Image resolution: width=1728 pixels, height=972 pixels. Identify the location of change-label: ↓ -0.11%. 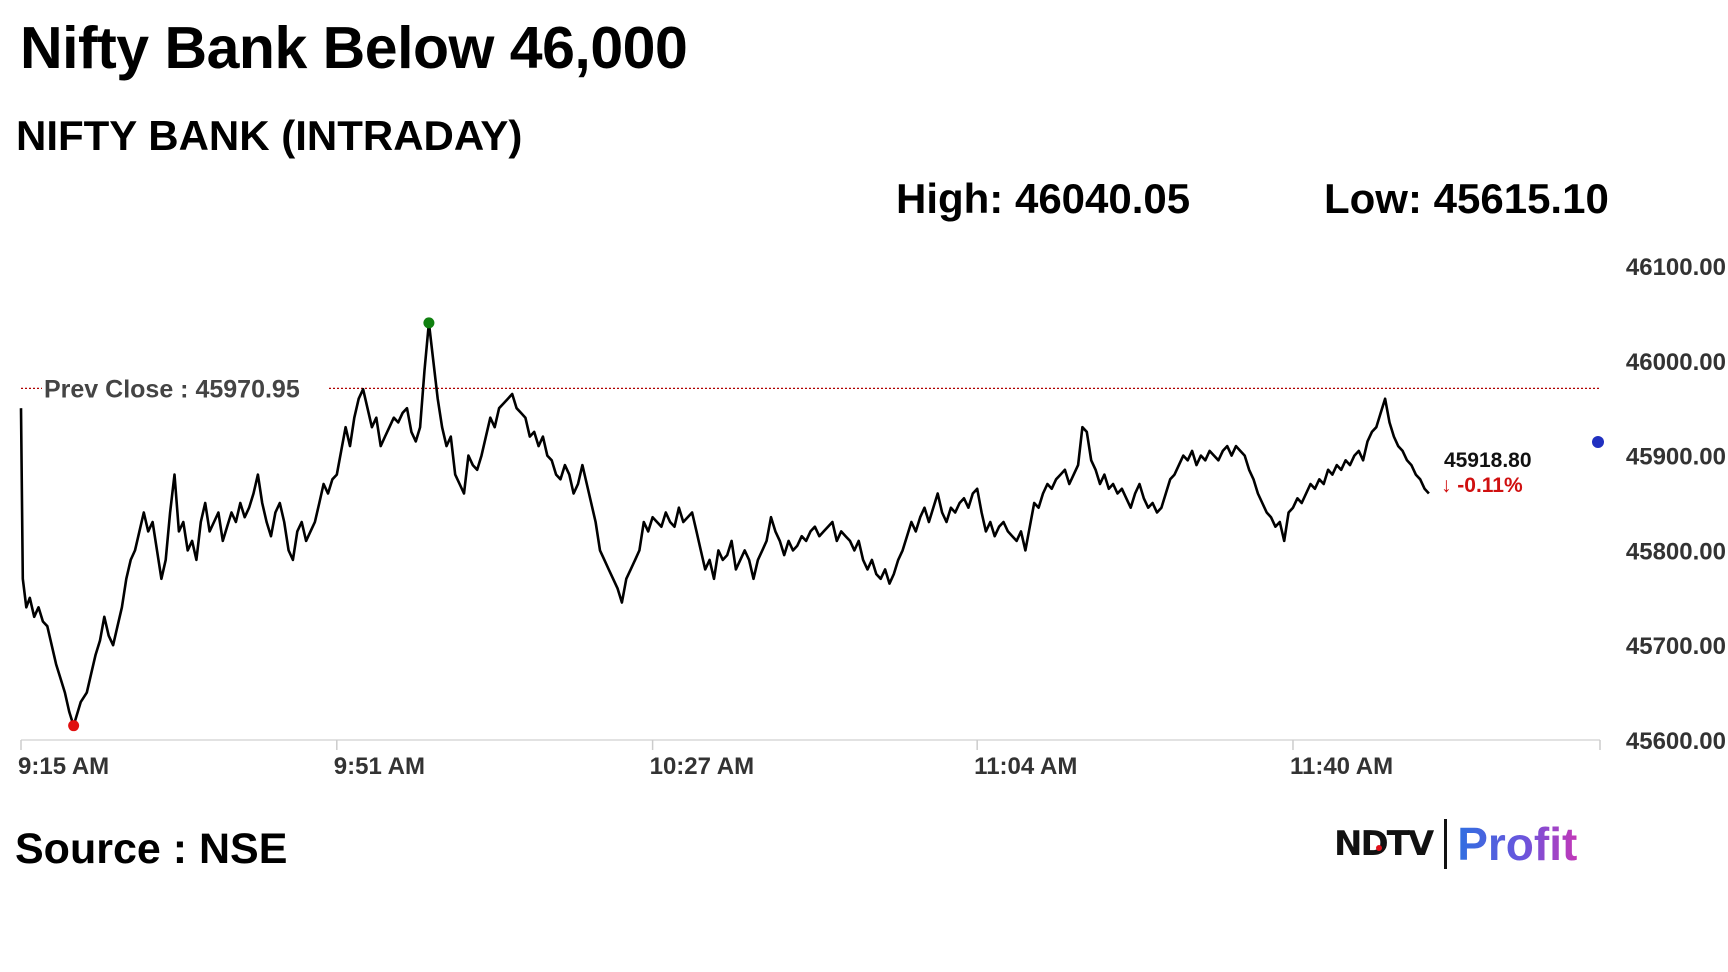
(1482, 485).